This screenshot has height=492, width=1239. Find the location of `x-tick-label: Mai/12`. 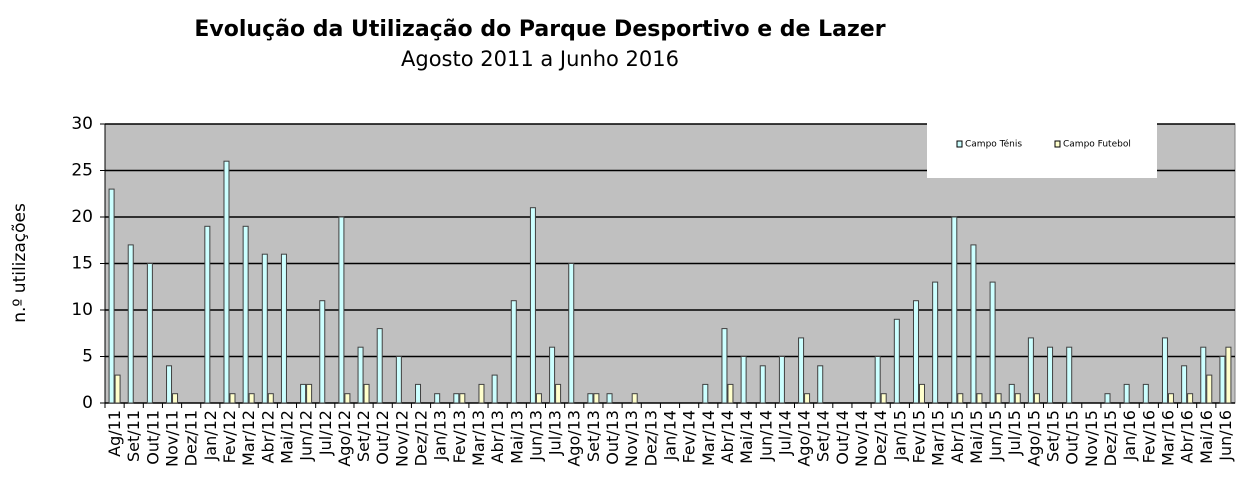

x-tick-label: Mai/12 is located at coordinates (286, 437).